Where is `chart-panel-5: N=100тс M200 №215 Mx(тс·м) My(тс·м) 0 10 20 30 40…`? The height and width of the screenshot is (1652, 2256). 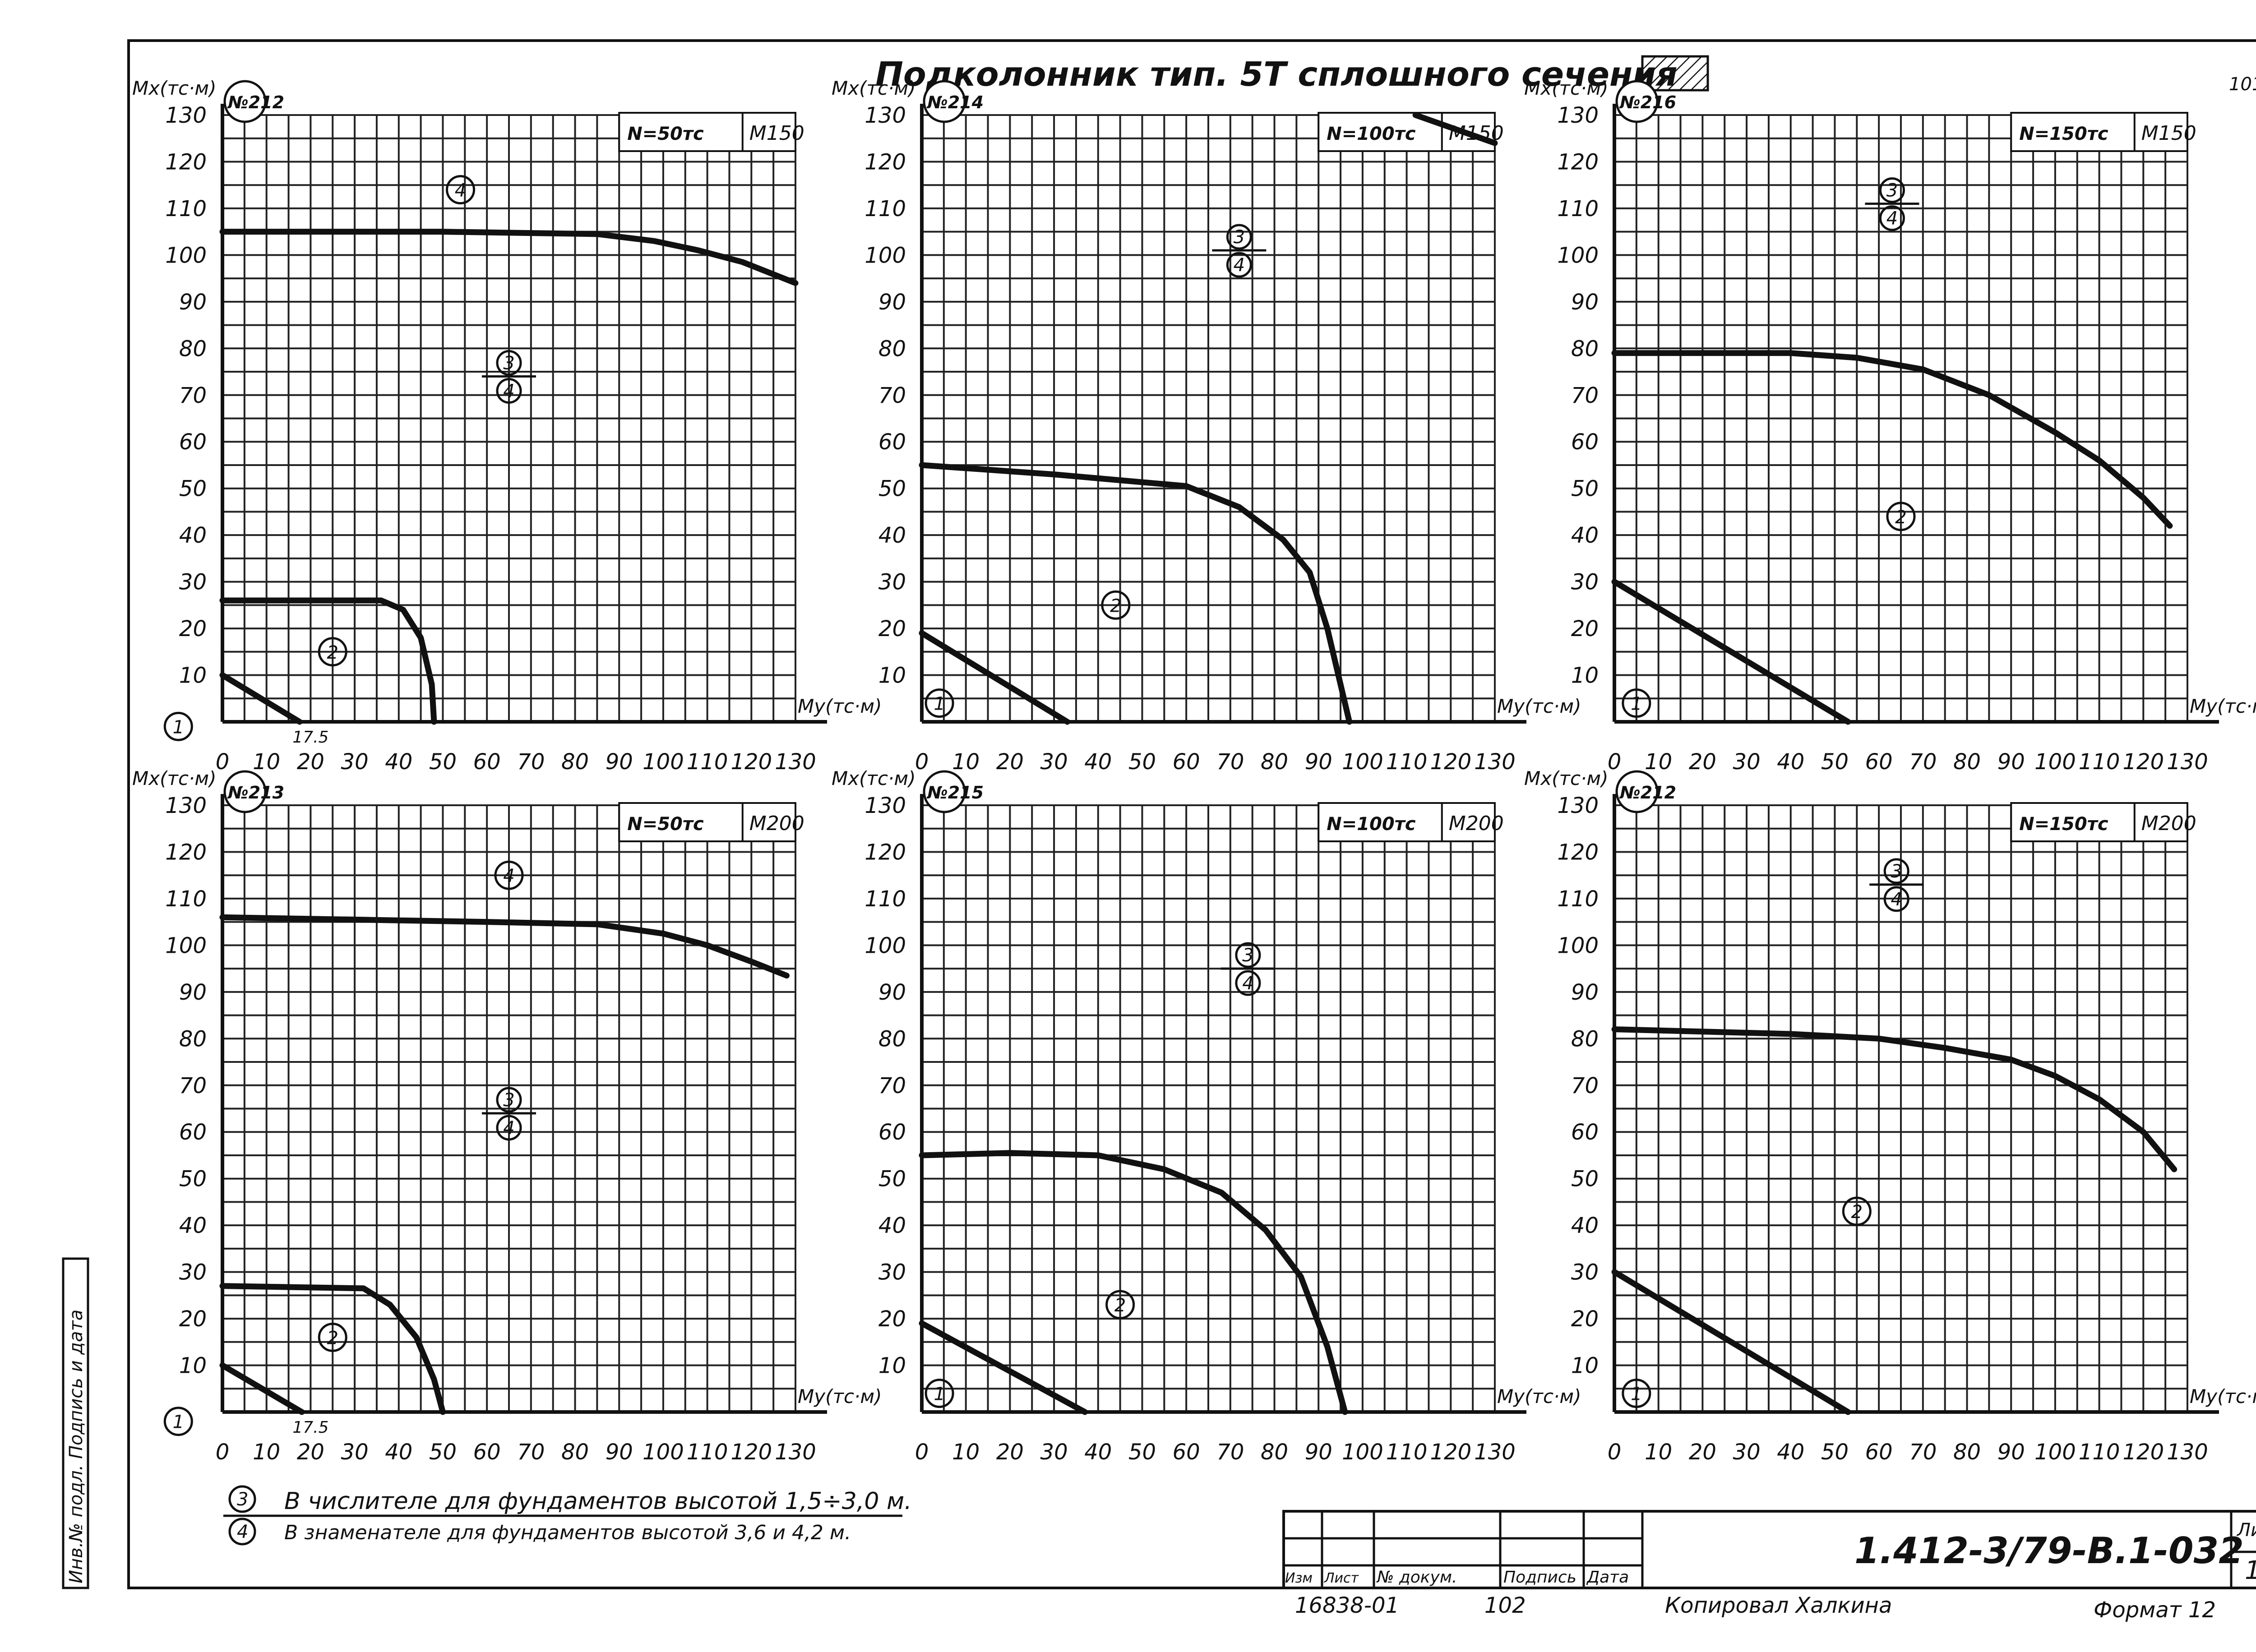
chart-panel-5: N=100тс M200 №215 Mx(тс·м) My(тс·м) 0 10 20 30 40… is located at coordinates (1206, 1116).